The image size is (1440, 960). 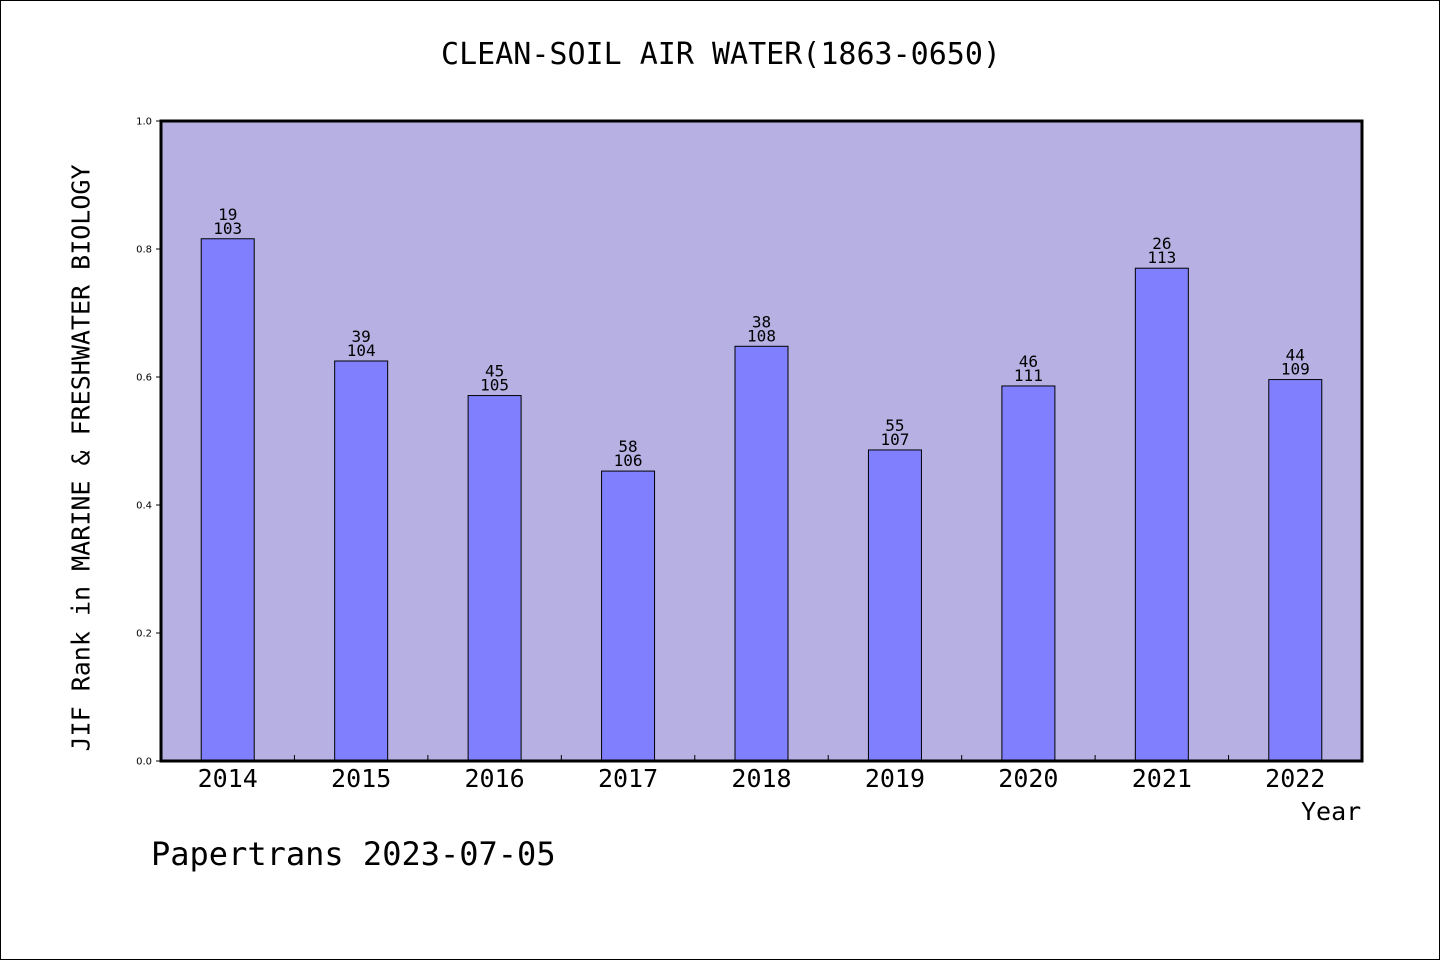 I want to click on x-axis-label: Year, so click(x=1331, y=811).